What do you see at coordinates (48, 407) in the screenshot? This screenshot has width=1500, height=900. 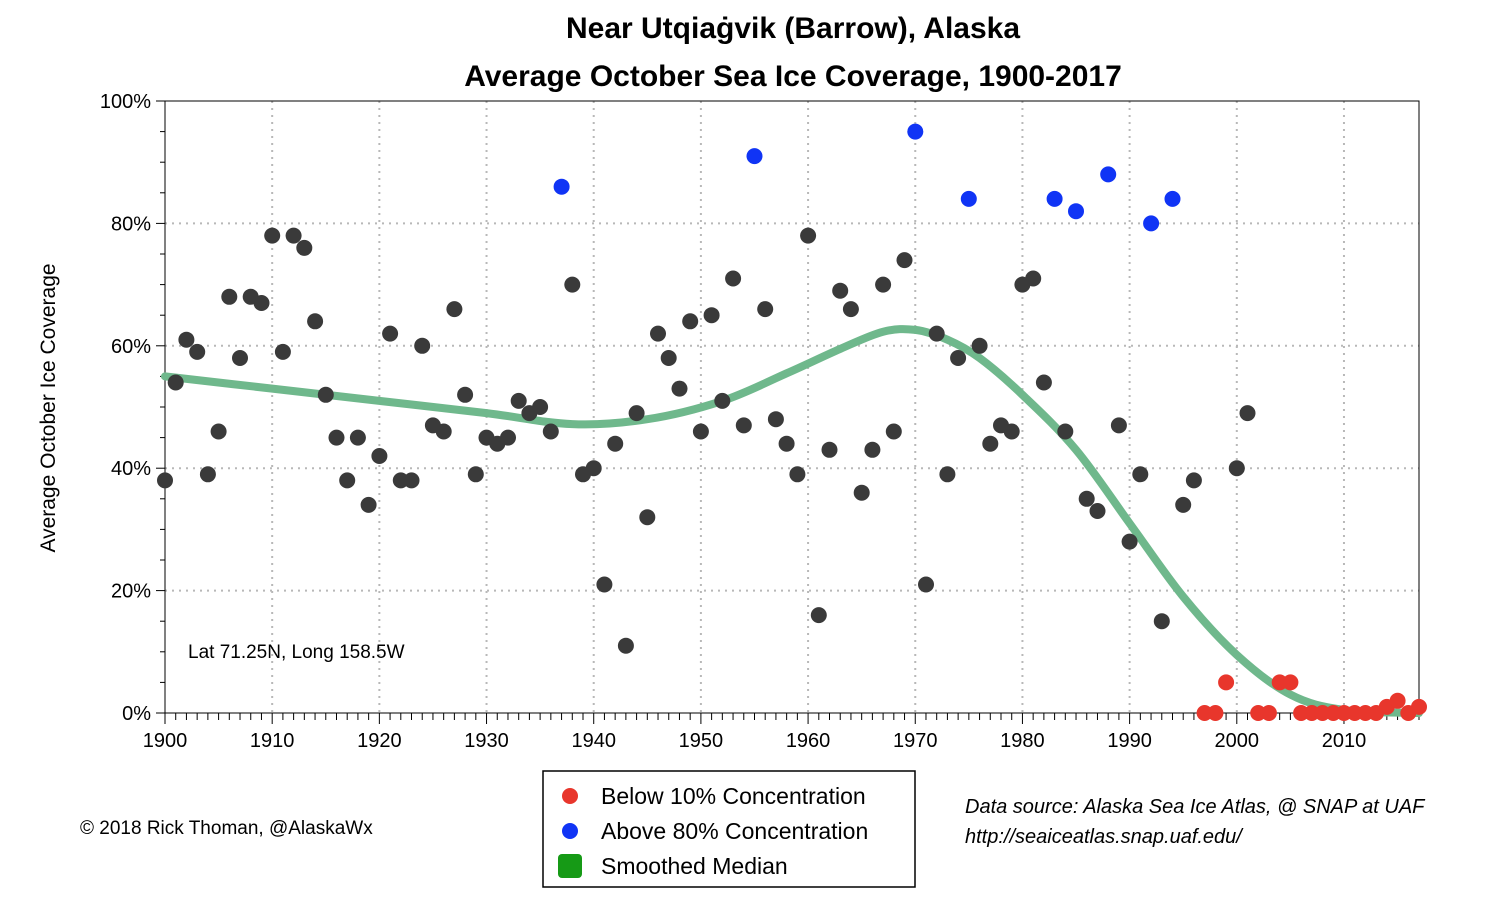 I see `y-axis-title: Average October Ice Coverage` at bounding box center [48, 407].